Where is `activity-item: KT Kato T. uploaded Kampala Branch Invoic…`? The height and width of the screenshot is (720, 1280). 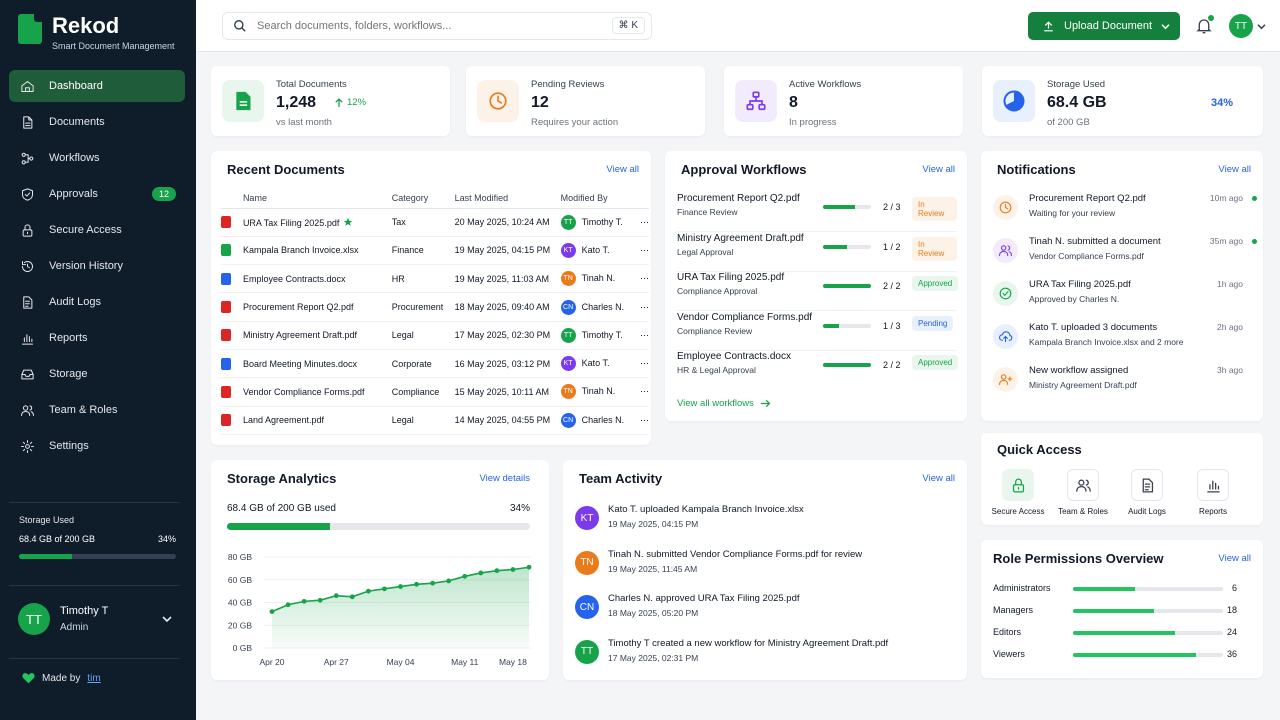
activity-item: KT Kato T. uploaded Kampala Branch Invoic… is located at coordinates (765, 524).